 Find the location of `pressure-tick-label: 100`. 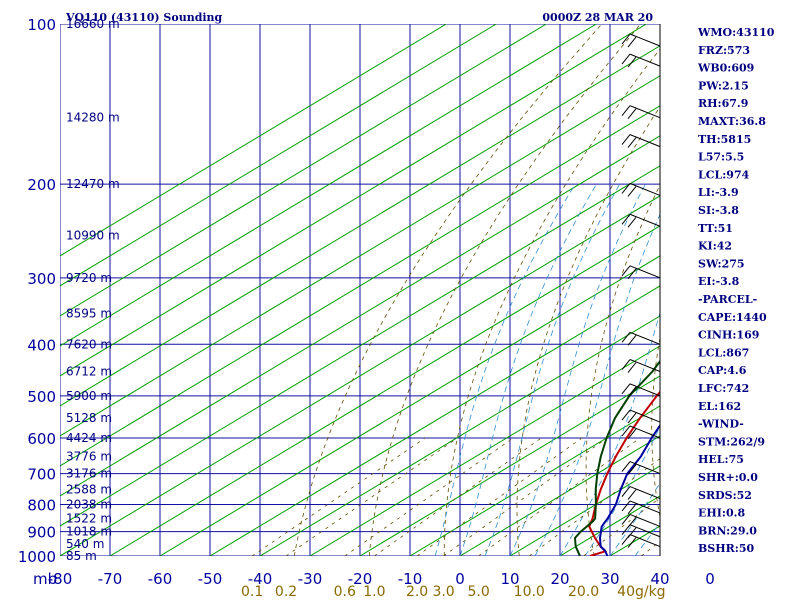

pressure-tick-label: 100 is located at coordinates (41, 25).